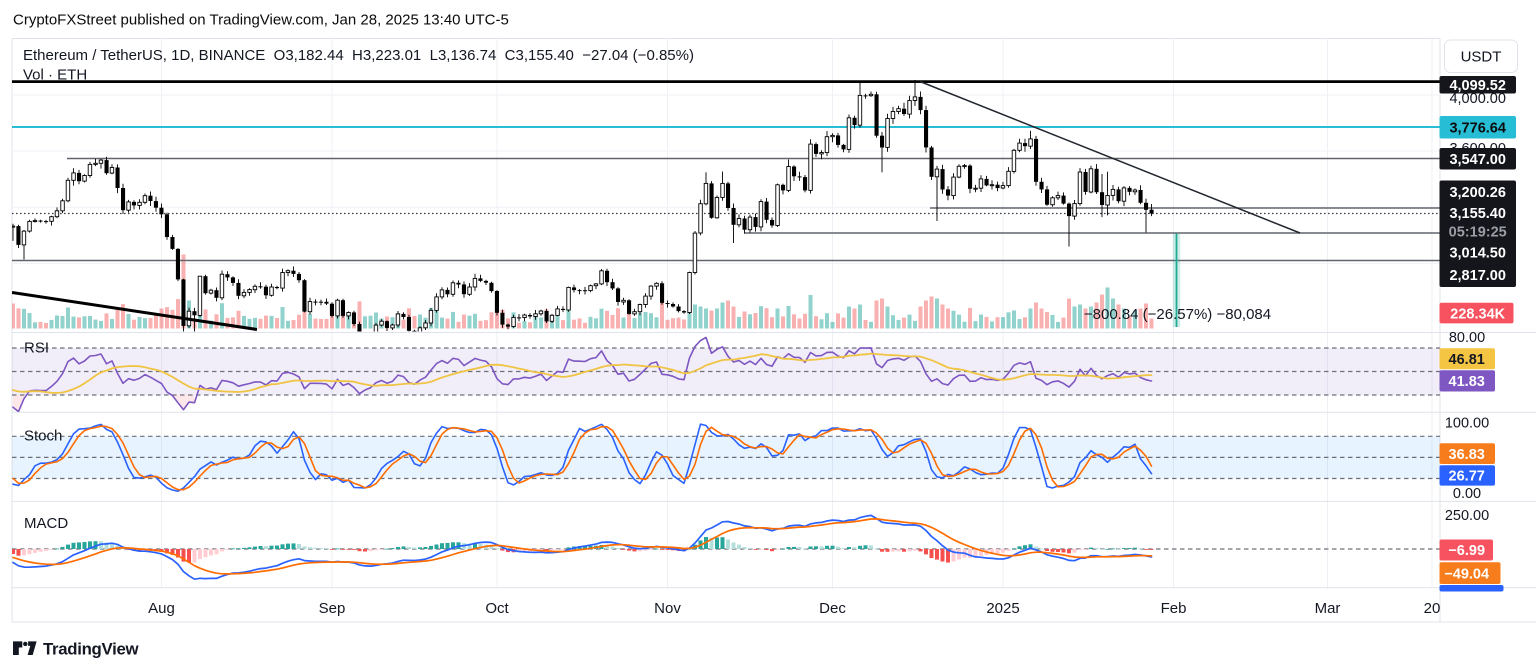  Describe the element at coordinates (161, 608) in the screenshot. I see `svg-text: Aug` at that location.